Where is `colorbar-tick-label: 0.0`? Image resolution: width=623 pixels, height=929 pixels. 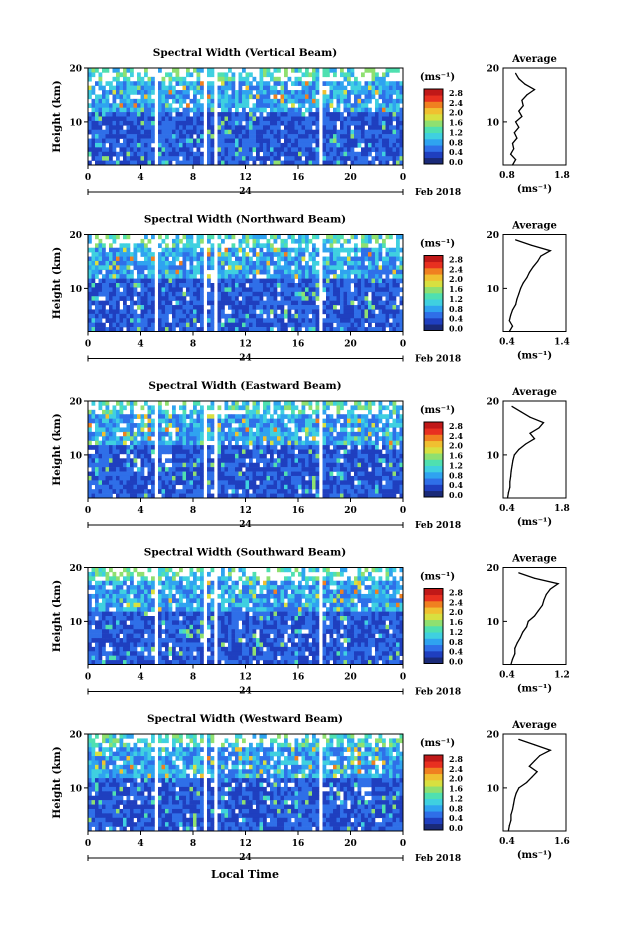 colorbar-tick-label: 0.0 is located at coordinates (456, 662).